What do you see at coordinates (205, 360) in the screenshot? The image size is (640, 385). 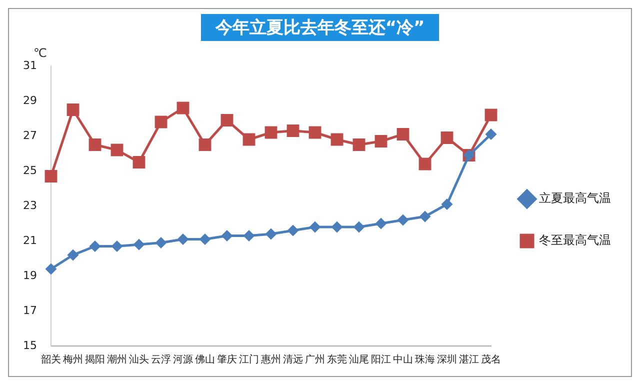 I see `x-tick-label: 佛山` at bounding box center [205, 360].